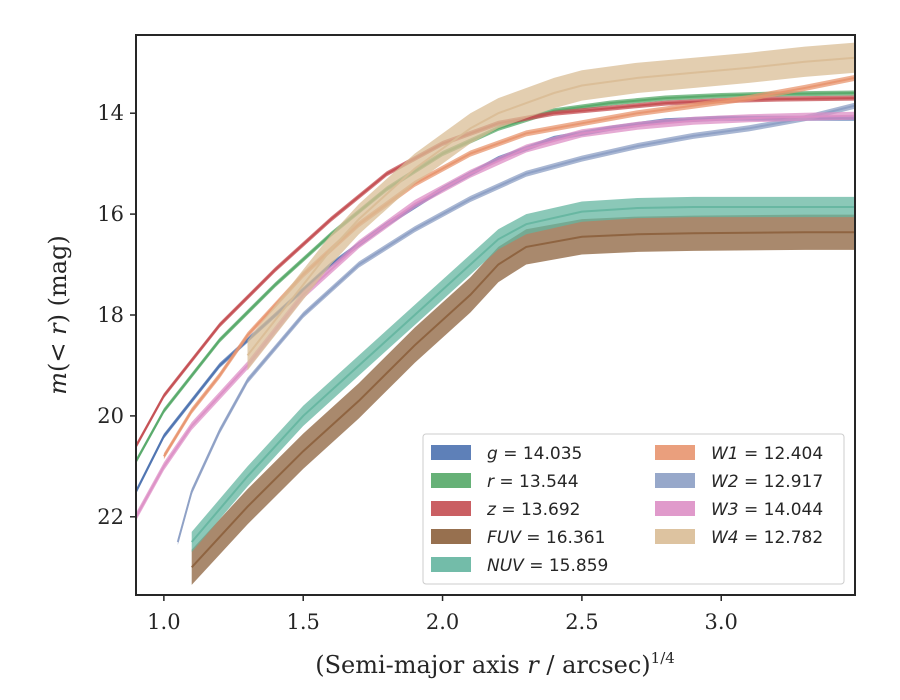  What do you see at coordinates (663, 658) in the screenshot?
I see `x-axis-label-exponent: 1/4` at bounding box center [663, 658].